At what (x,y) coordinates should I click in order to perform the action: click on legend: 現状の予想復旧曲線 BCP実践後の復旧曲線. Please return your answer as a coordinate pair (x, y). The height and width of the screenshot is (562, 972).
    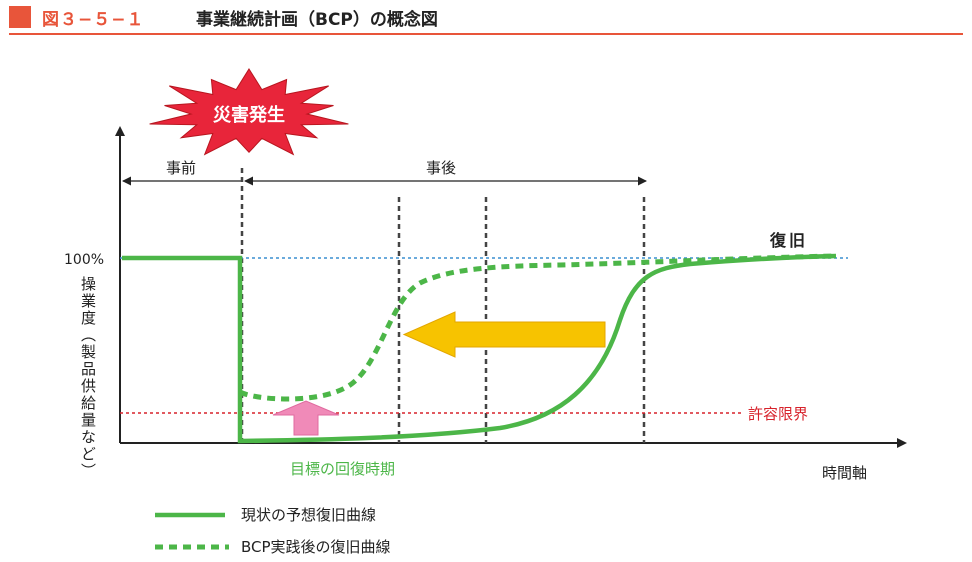
    Looking at the image, I should click on (273, 531).